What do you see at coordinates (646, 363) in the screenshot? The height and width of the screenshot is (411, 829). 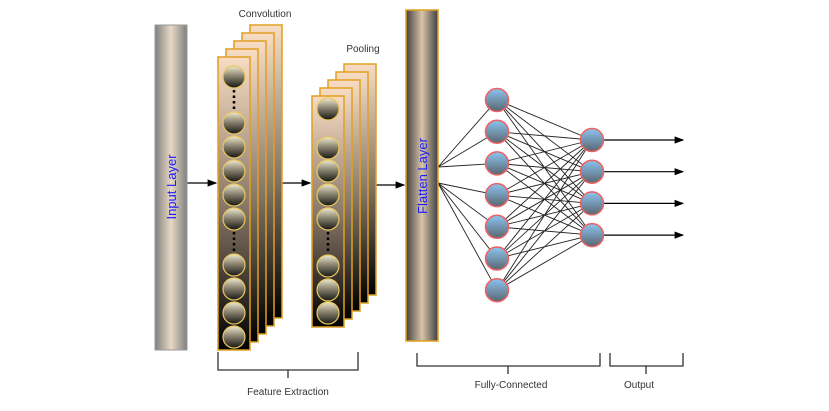 I see `output-bracket` at bounding box center [646, 363].